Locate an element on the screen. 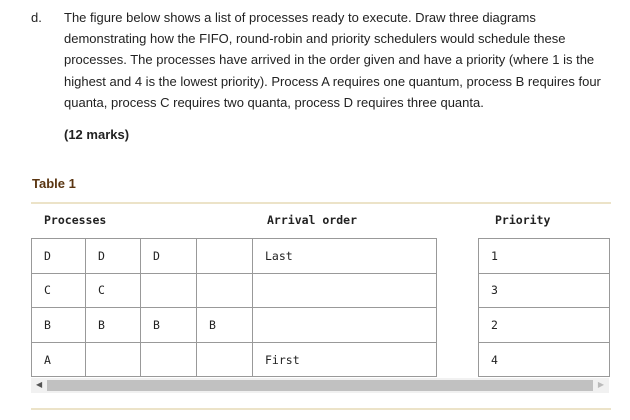  scrollbar-thumb is located at coordinates (320, 385).